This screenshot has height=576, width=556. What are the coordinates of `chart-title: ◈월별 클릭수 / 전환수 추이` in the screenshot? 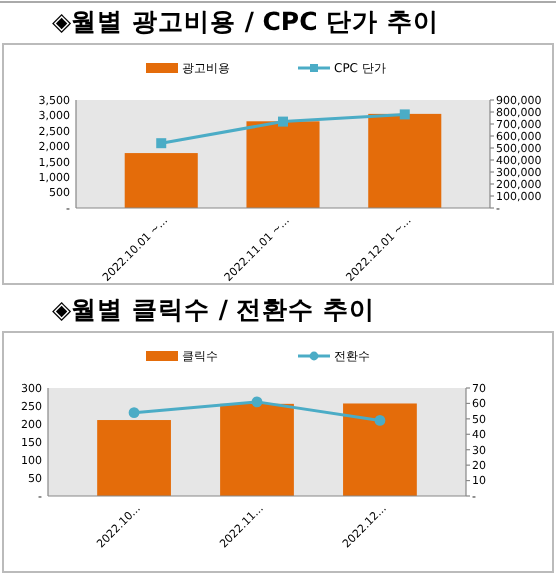 It's located at (214, 309).